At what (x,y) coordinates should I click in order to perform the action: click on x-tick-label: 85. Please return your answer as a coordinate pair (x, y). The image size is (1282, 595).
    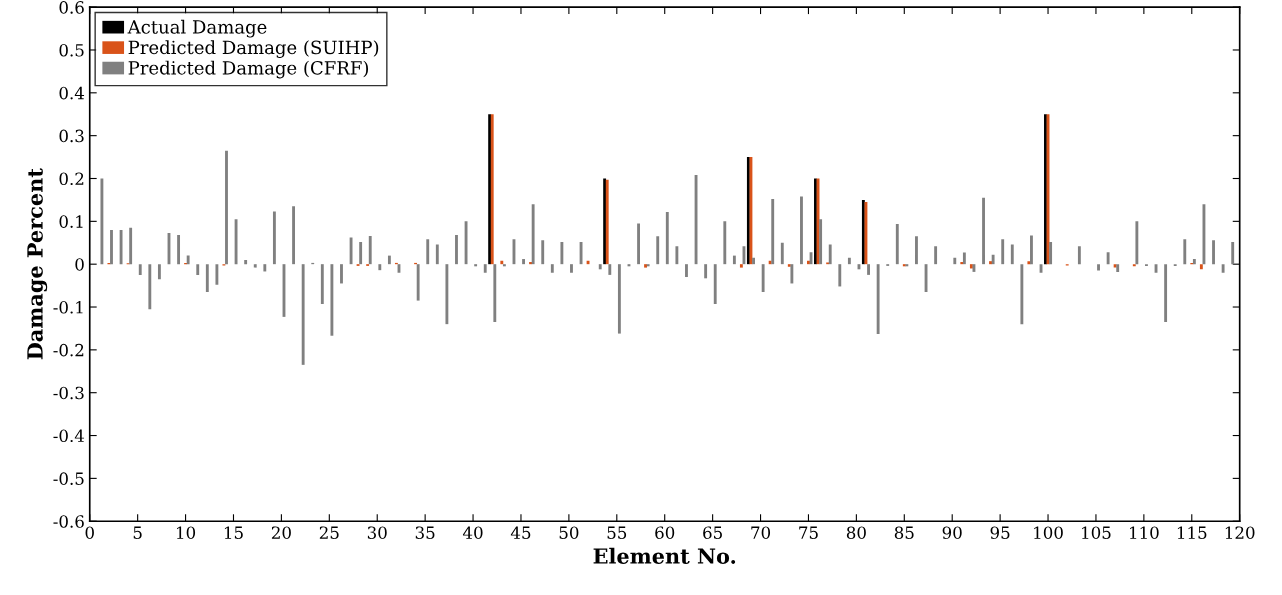
    Looking at the image, I should click on (904, 532).